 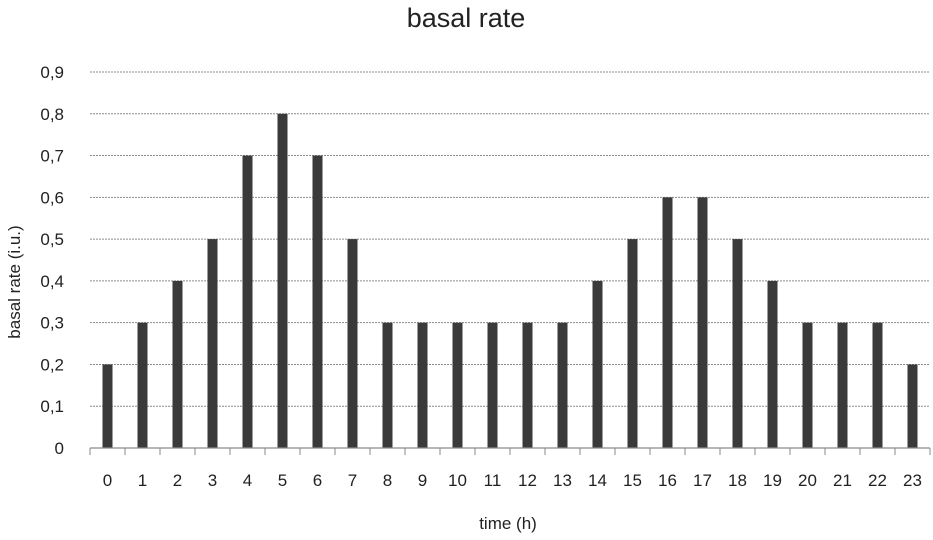 What do you see at coordinates (59, 448) in the screenshot?
I see `y-tick-label: 0` at bounding box center [59, 448].